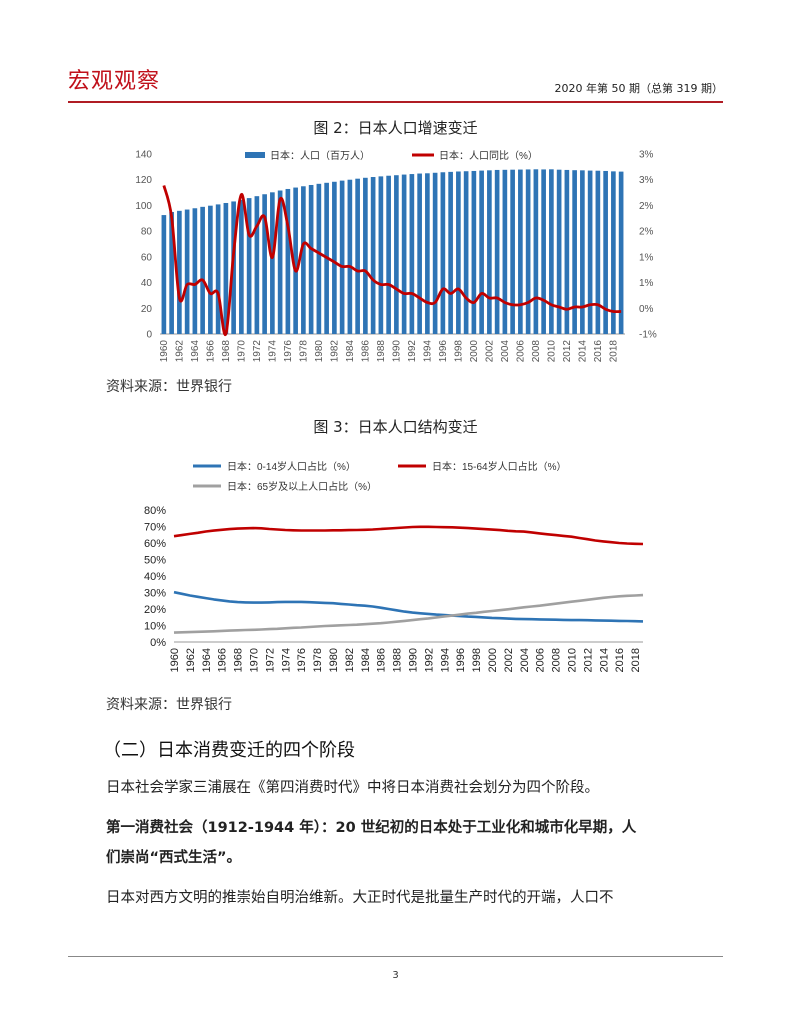  What do you see at coordinates (604, 660) in the screenshot?
I see `x-tick-label: 2014` at bounding box center [604, 660].